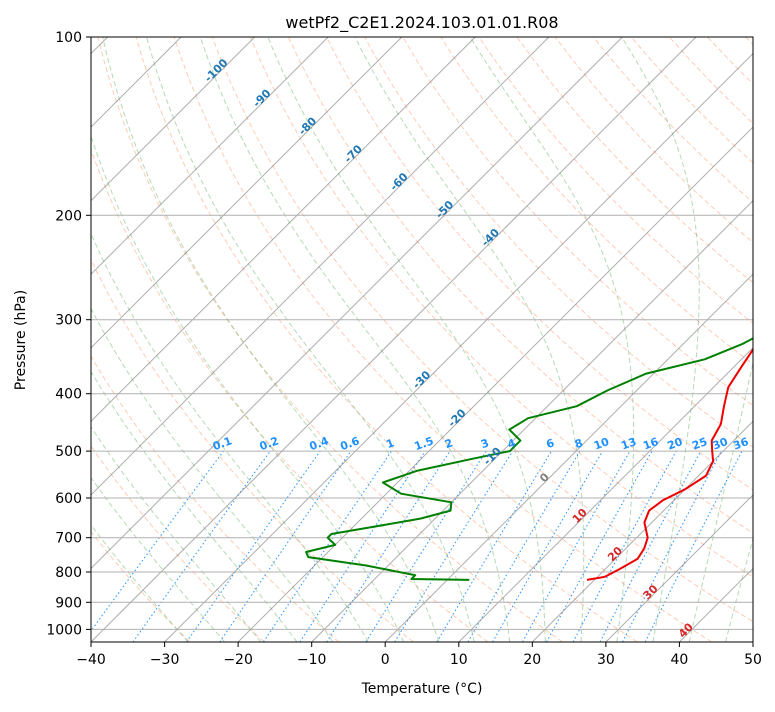 This screenshot has height=712, width=775. I want to click on x-tick-label: −20, so click(238, 660).